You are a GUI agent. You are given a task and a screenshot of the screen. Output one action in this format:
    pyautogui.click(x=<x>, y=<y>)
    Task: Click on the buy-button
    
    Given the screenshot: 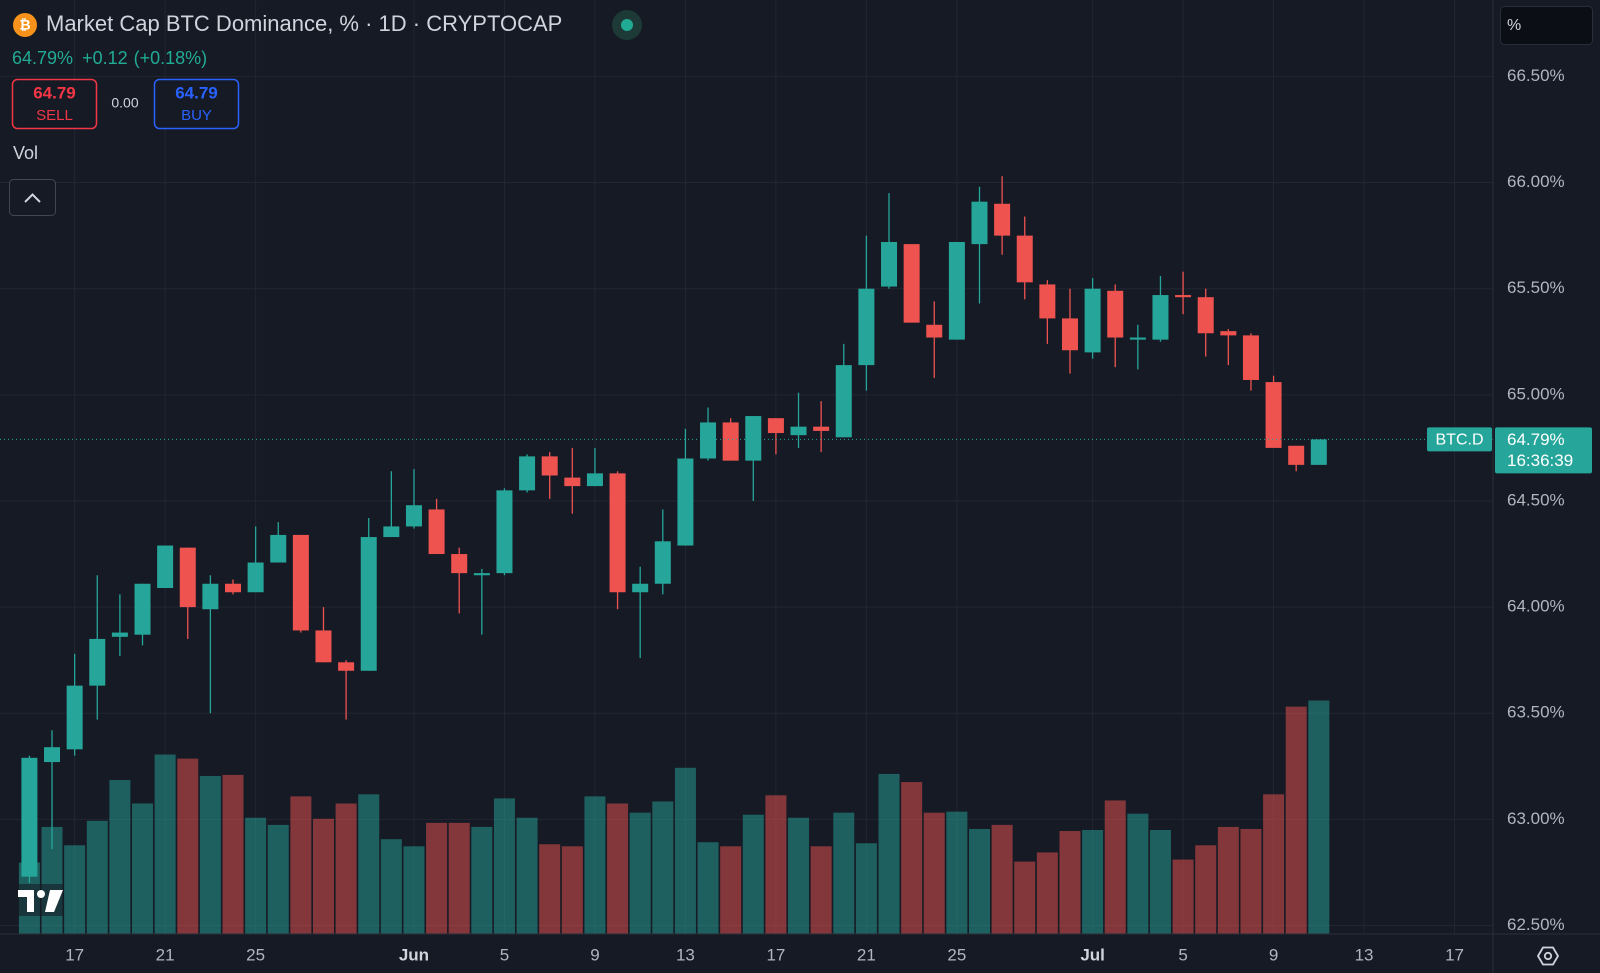 What is the action you would take?
    pyautogui.click(x=196, y=104)
    